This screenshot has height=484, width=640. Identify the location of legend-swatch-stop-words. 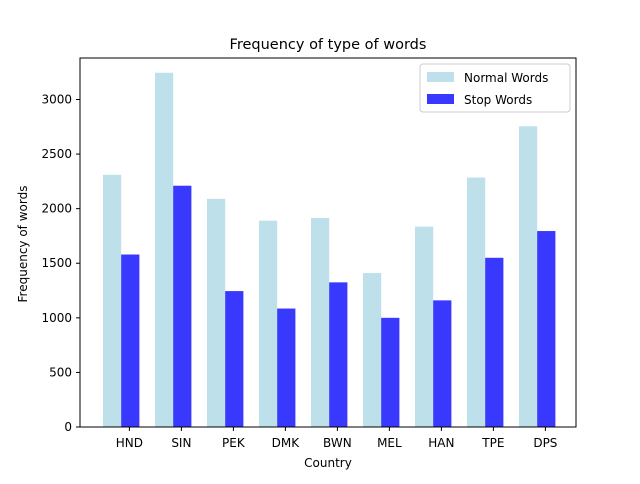
(440, 99).